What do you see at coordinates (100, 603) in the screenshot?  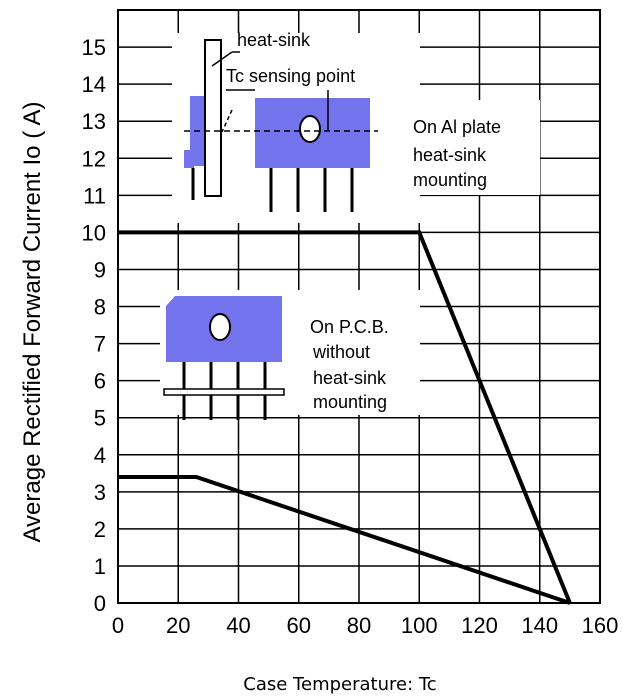 I see `y-tick-label: 0` at bounding box center [100, 603].